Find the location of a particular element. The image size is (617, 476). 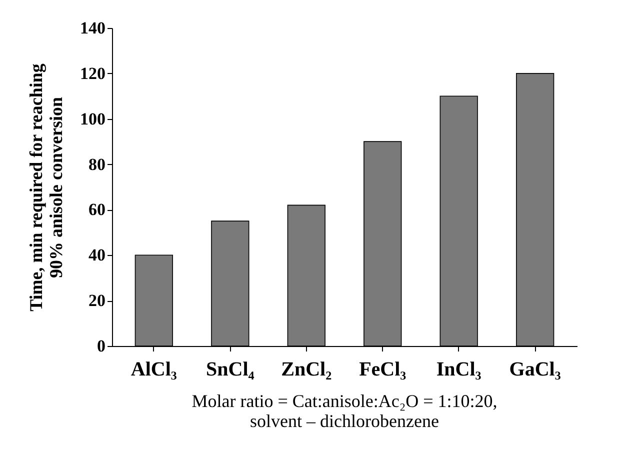

x-tick-label: AlCl₃ is located at coordinates (153, 369).